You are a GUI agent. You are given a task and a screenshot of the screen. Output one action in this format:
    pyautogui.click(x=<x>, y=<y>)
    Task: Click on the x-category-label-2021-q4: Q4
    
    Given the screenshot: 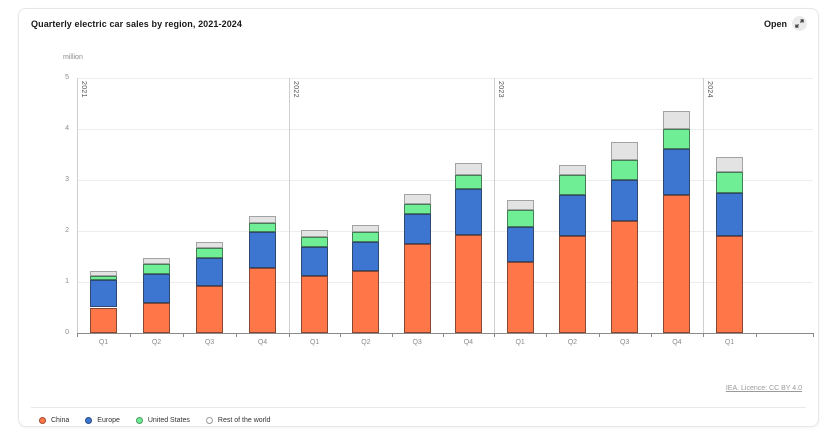 What is the action you would take?
    pyautogui.click(x=262, y=342)
    